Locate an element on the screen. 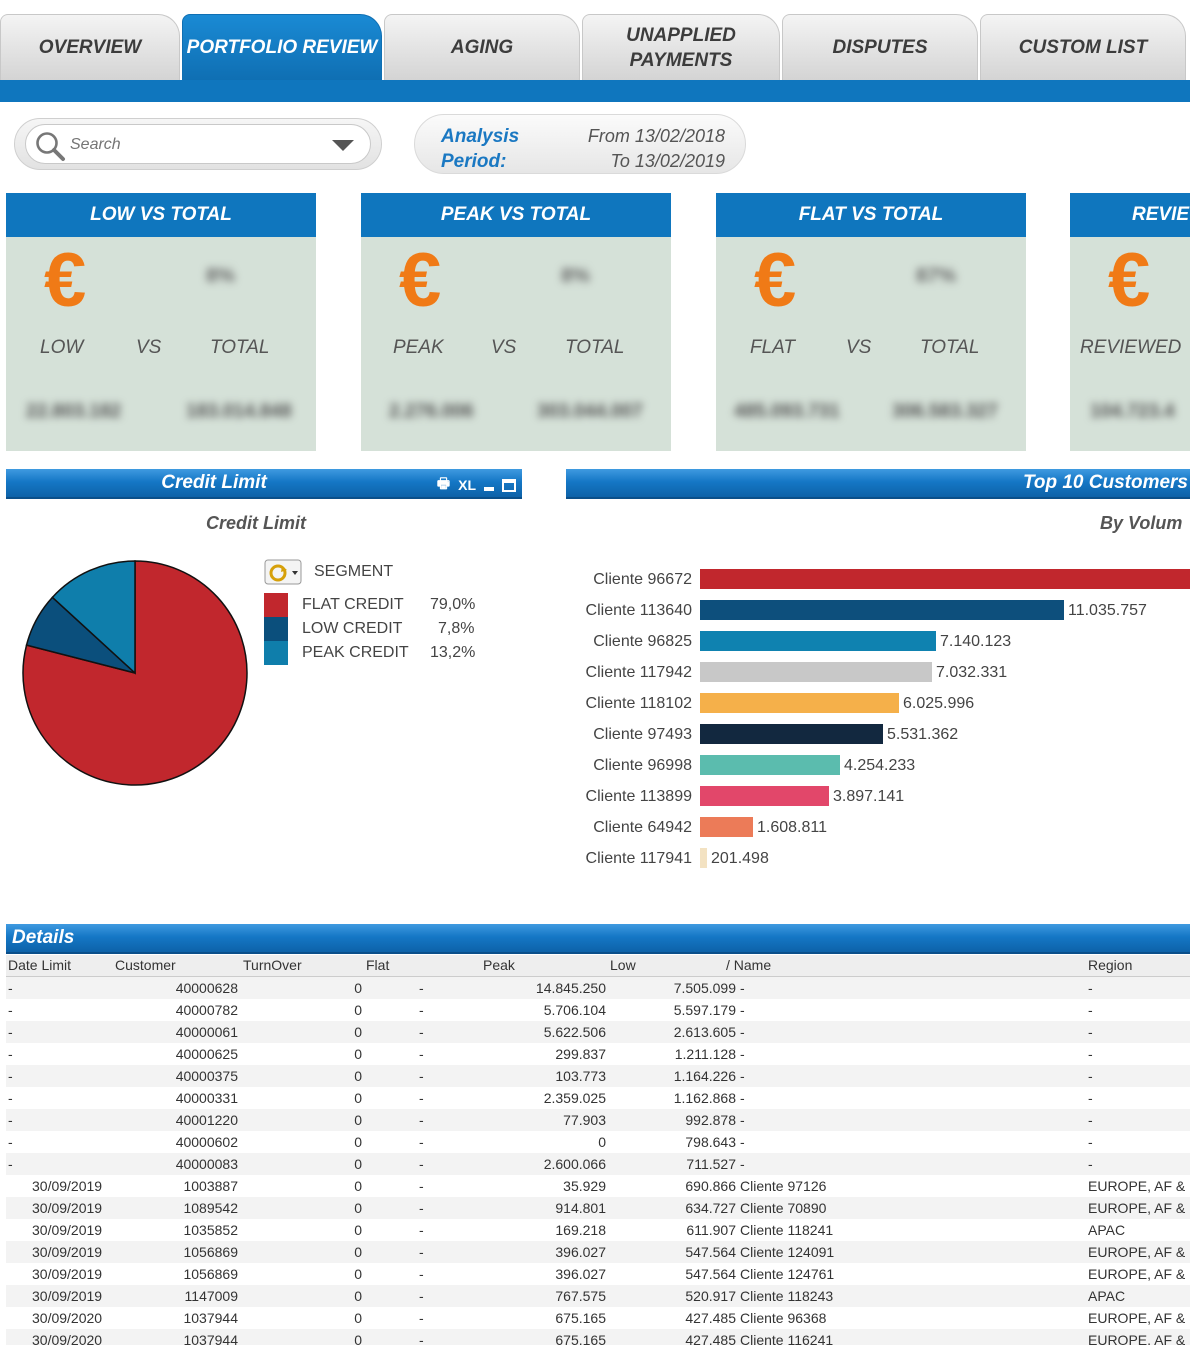 The height and width of the screenshot is (1345, 1190). kpi-title: FLAT VS TOTAL is located at coordinates (871, 215).